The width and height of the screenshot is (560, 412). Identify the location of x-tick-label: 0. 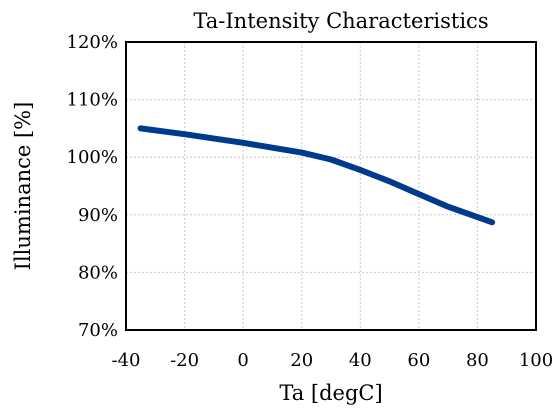
(242, 360).